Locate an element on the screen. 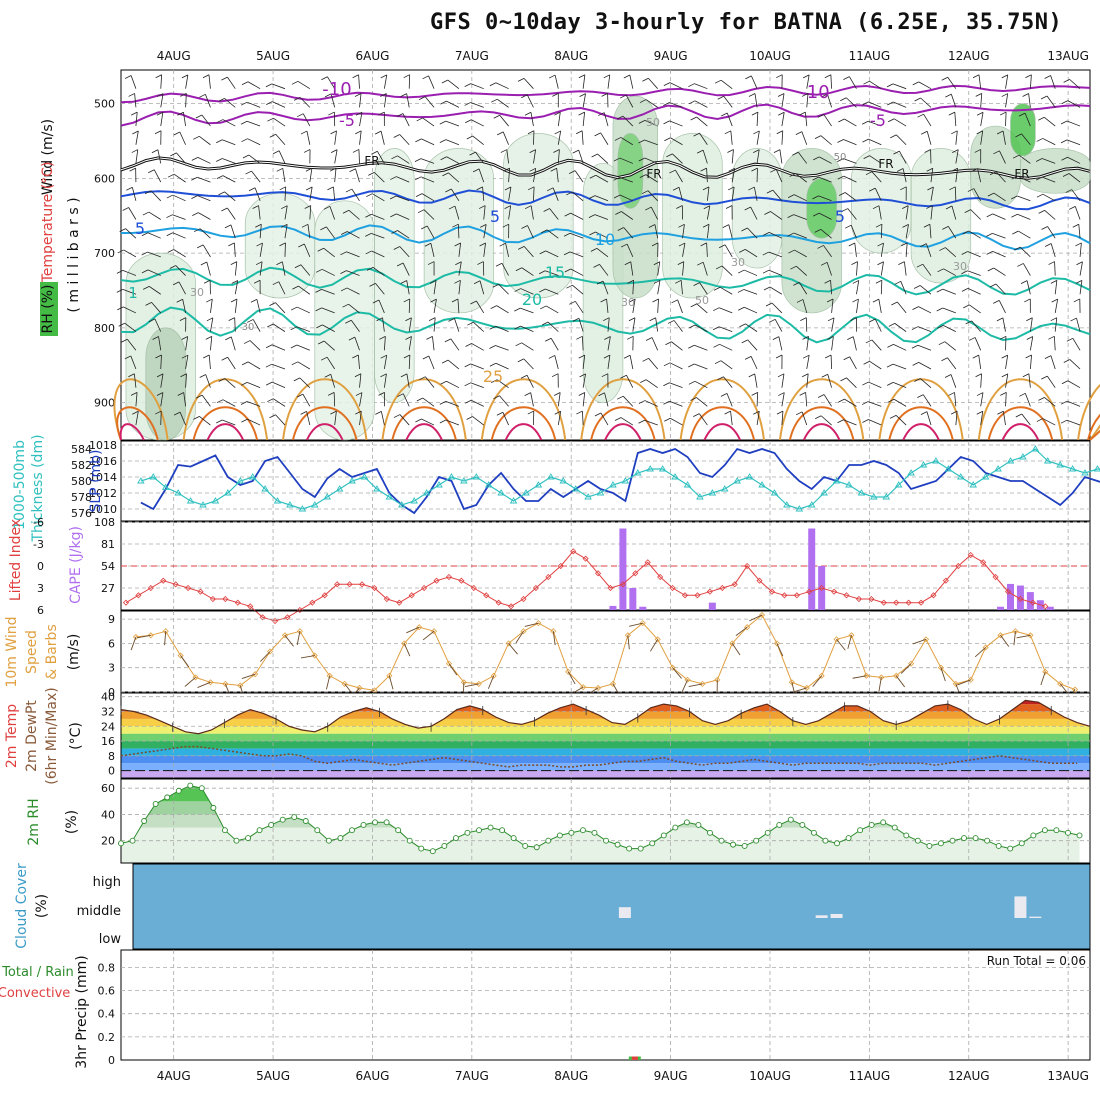  pressure-tick-label: 800 is located at coordinates (104, 328).